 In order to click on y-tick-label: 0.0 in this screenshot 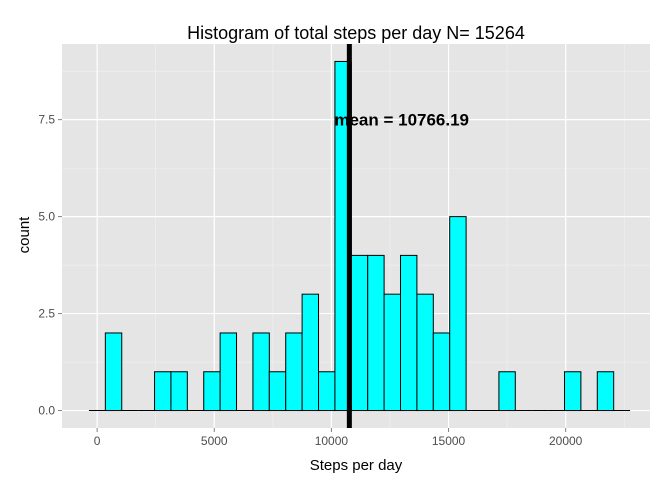, I will do `click(46, 411)`.